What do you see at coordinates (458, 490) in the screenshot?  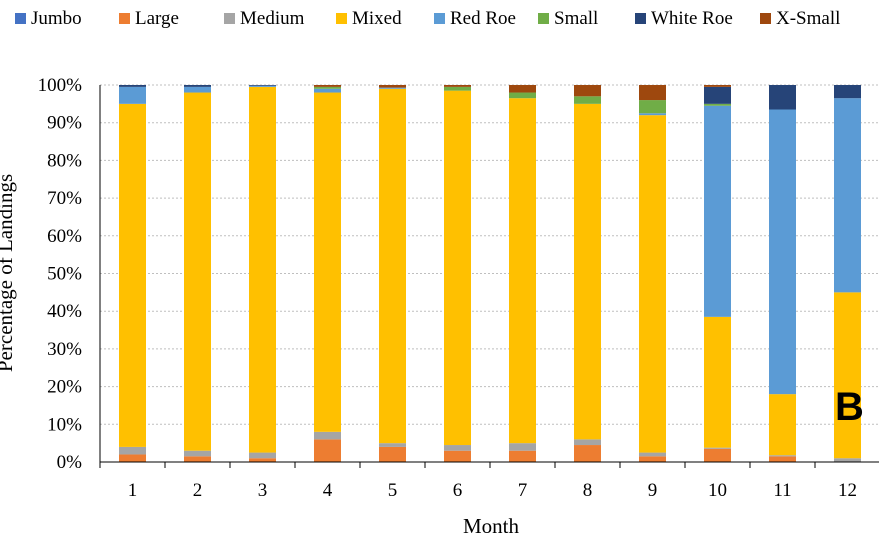 I see `x-tick-label: 6` at bounding box center [458, 490].